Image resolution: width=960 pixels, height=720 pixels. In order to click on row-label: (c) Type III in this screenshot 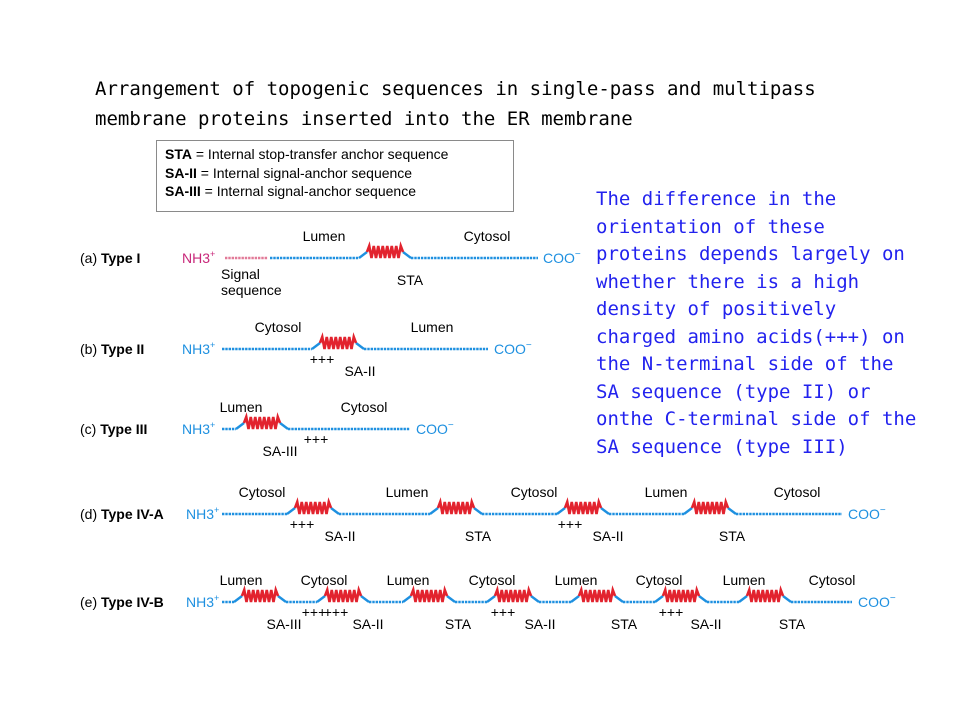, I will do `click(113, 429)`.